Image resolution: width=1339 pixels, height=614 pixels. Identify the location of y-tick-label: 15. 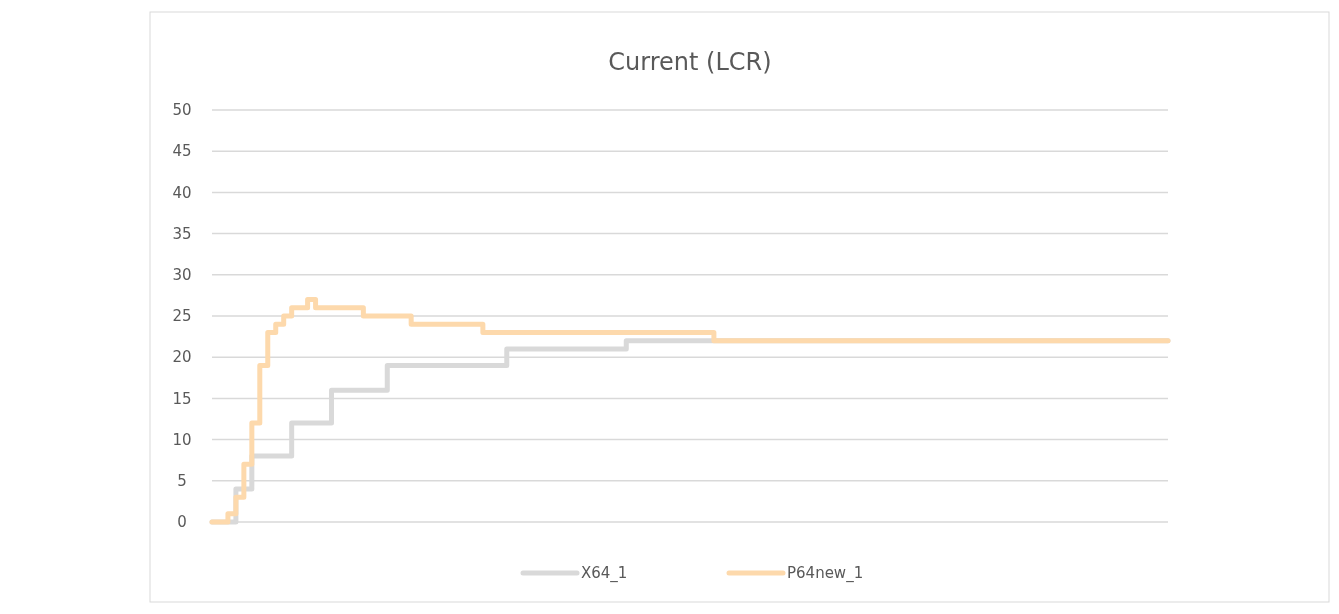
(182, 398).